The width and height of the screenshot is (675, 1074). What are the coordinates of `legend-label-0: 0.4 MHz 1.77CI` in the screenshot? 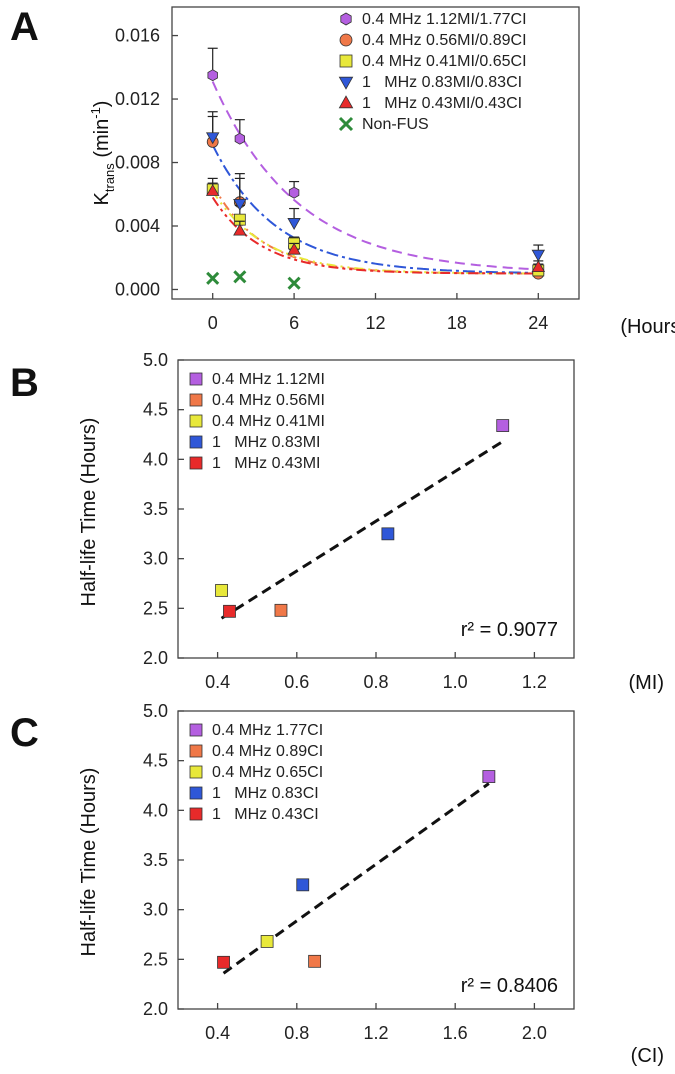 It's located at (267, 730).